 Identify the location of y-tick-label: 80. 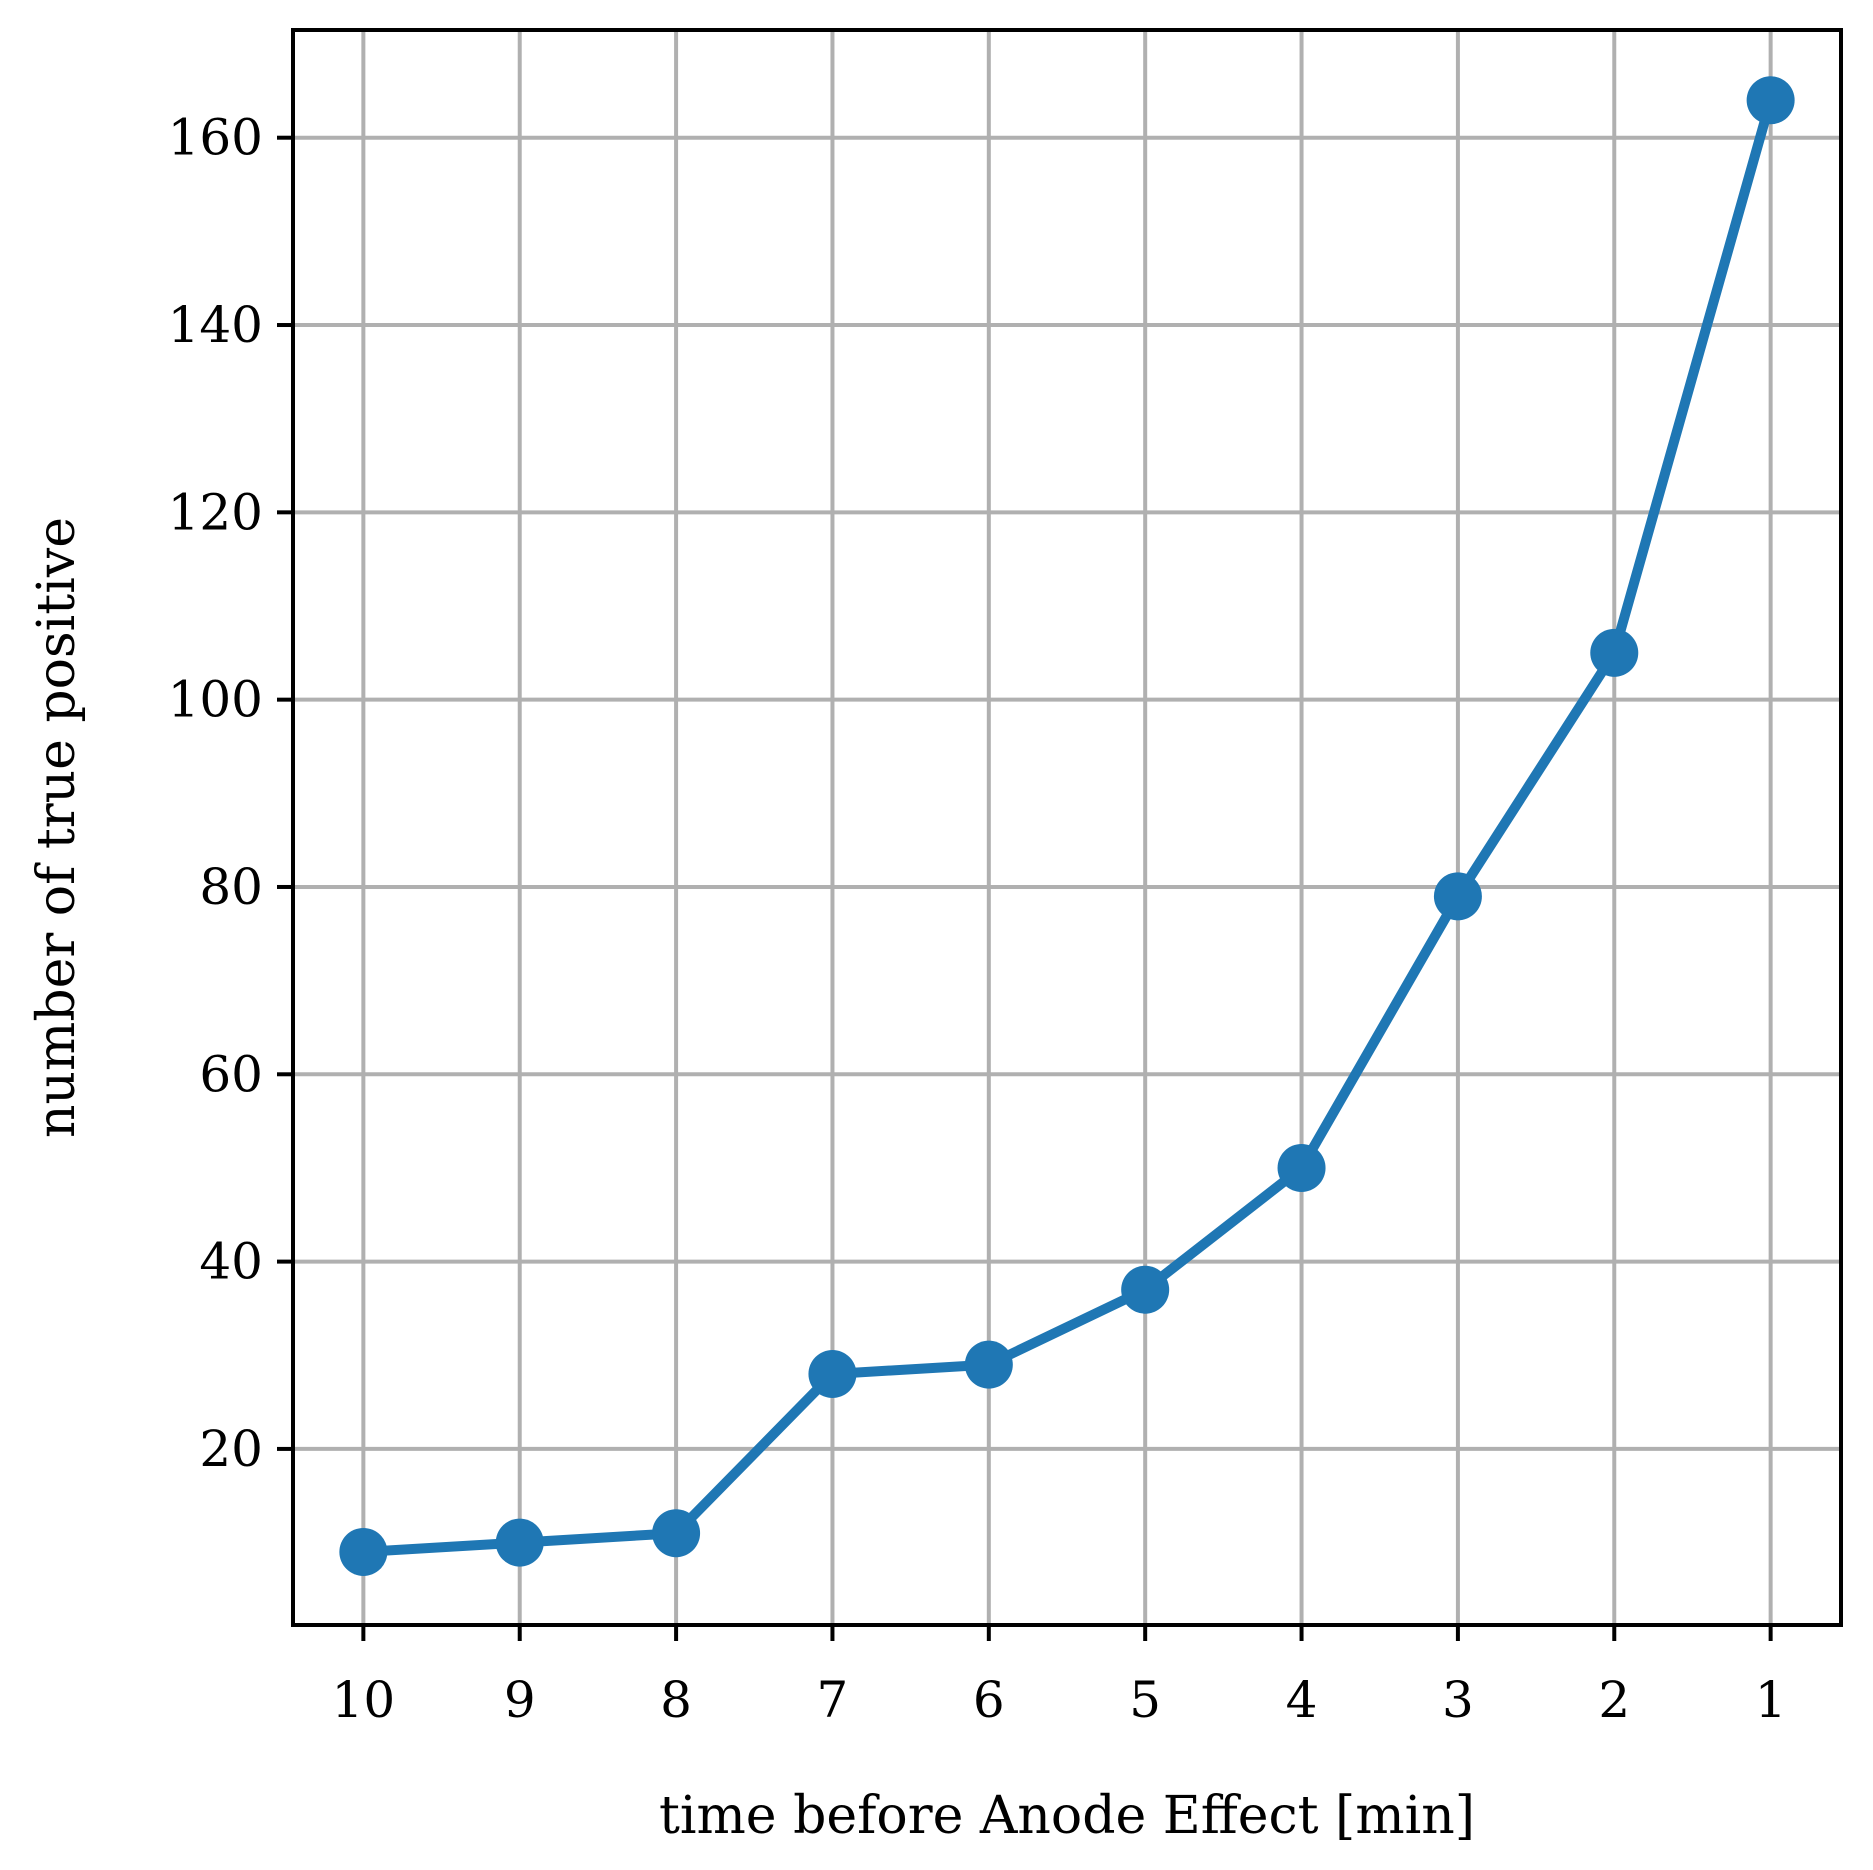
(231, 887).